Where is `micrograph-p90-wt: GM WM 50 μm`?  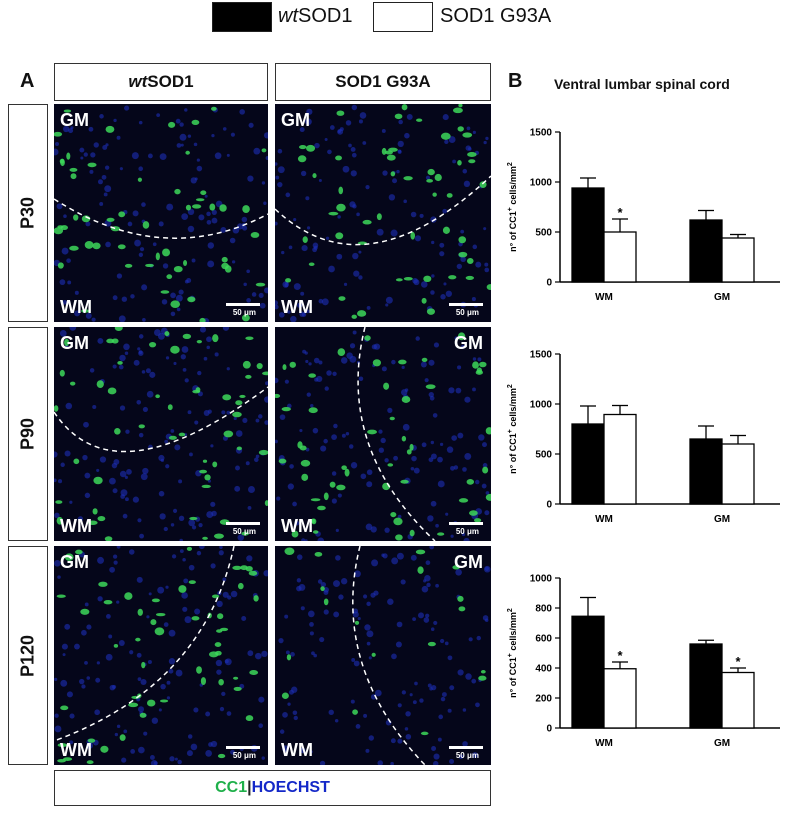 micrograph-p90-wt: GM WM 50 μm is located at coordinates (161, 434).